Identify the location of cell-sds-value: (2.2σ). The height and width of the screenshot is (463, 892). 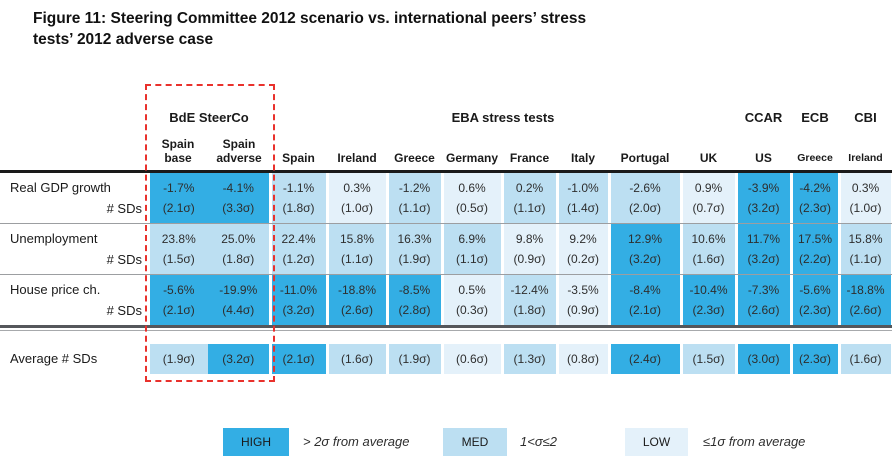
(815, 259).